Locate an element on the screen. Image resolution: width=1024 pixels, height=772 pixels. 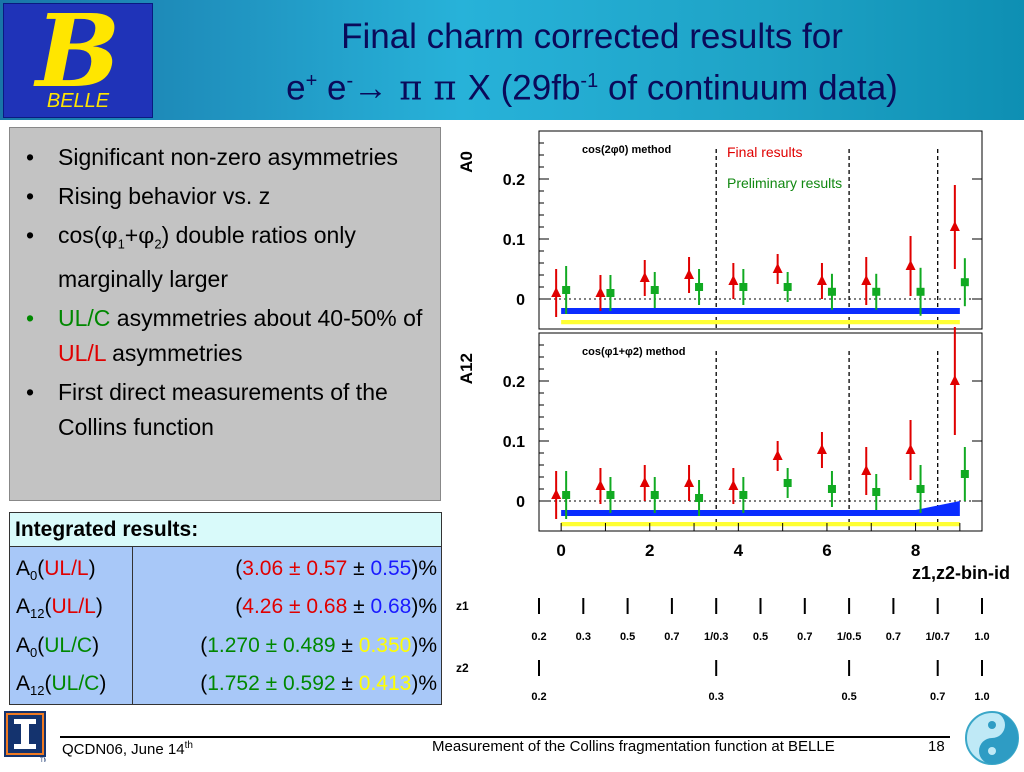
z2-tick-label: 0.2 is located at coordinates (538, 697).